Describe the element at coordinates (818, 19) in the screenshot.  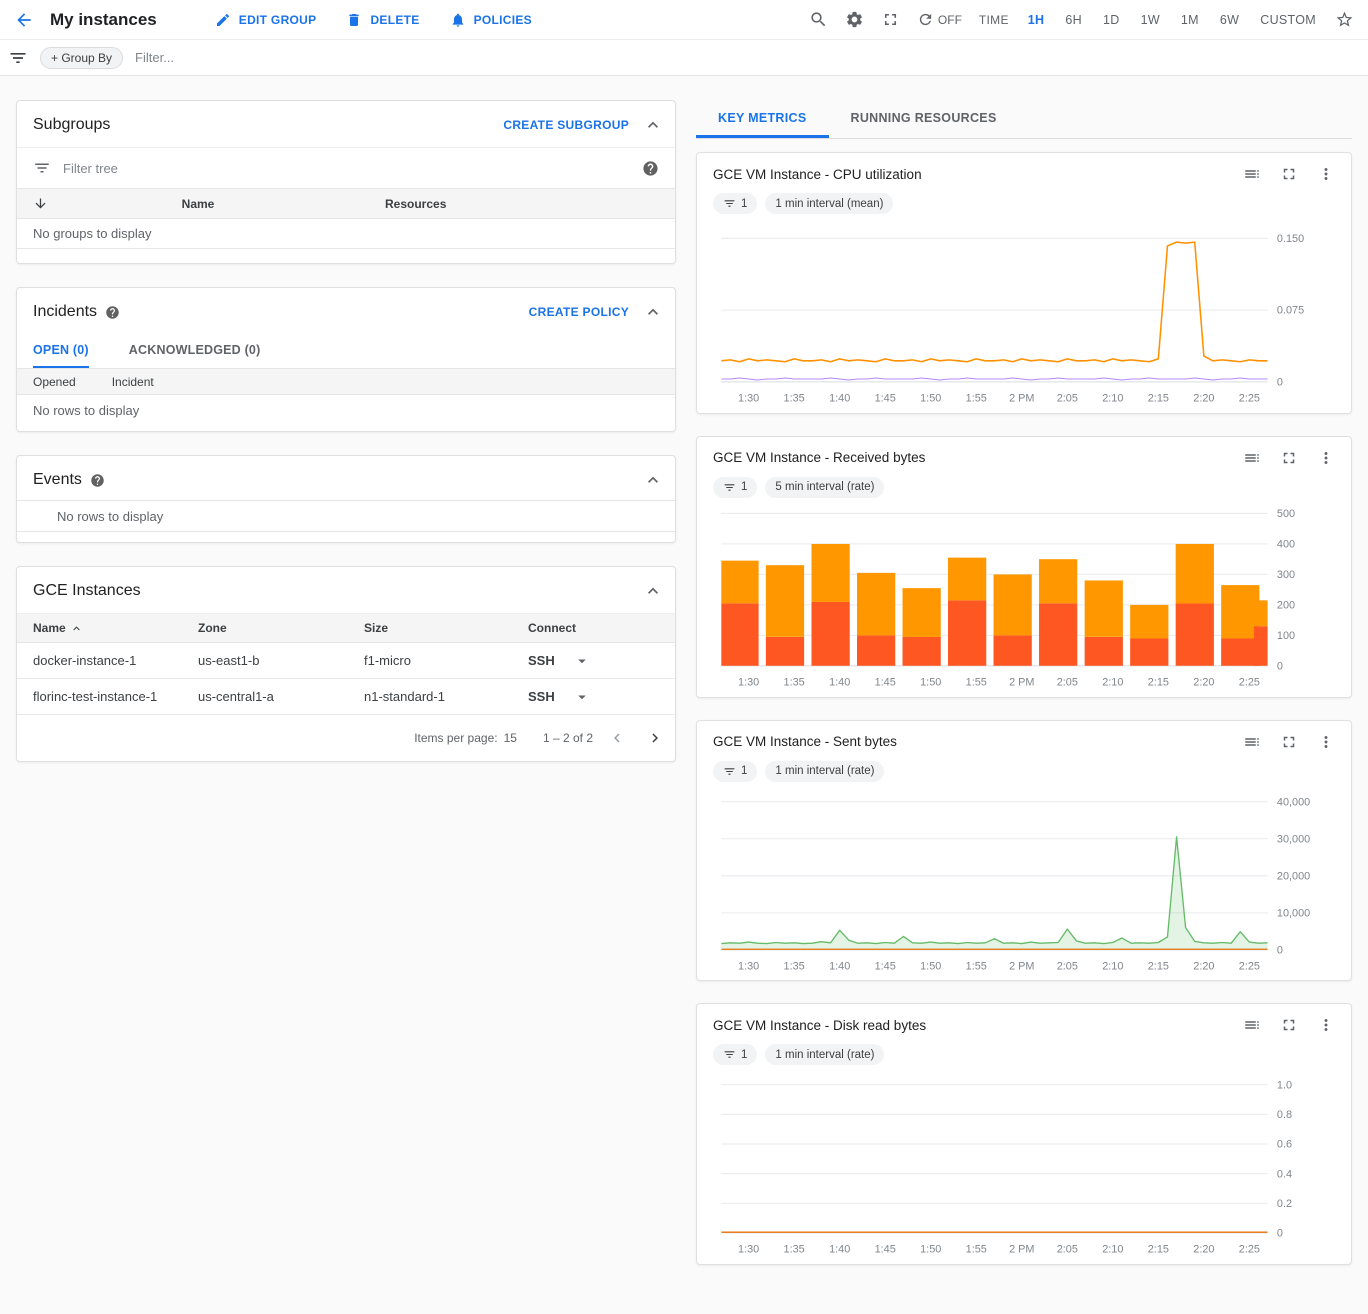
I see `search-icon` at that location.